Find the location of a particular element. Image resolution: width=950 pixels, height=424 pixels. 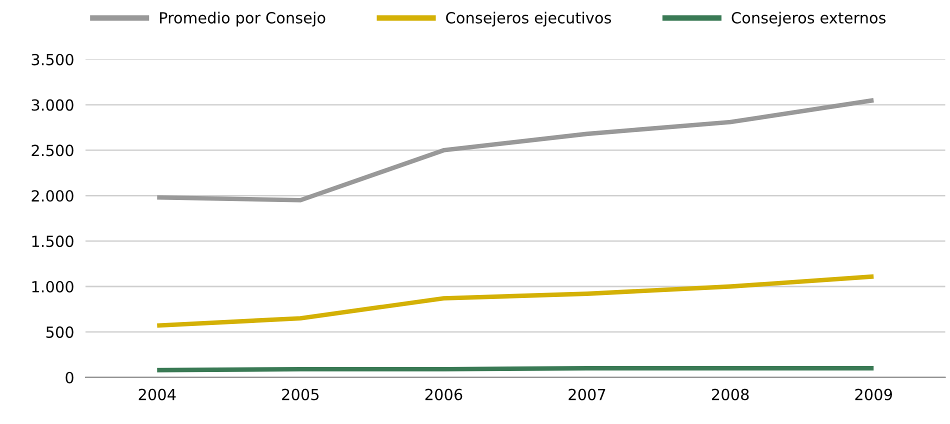

legend-label: Consejeros externos is located at coordinates (809, 19).